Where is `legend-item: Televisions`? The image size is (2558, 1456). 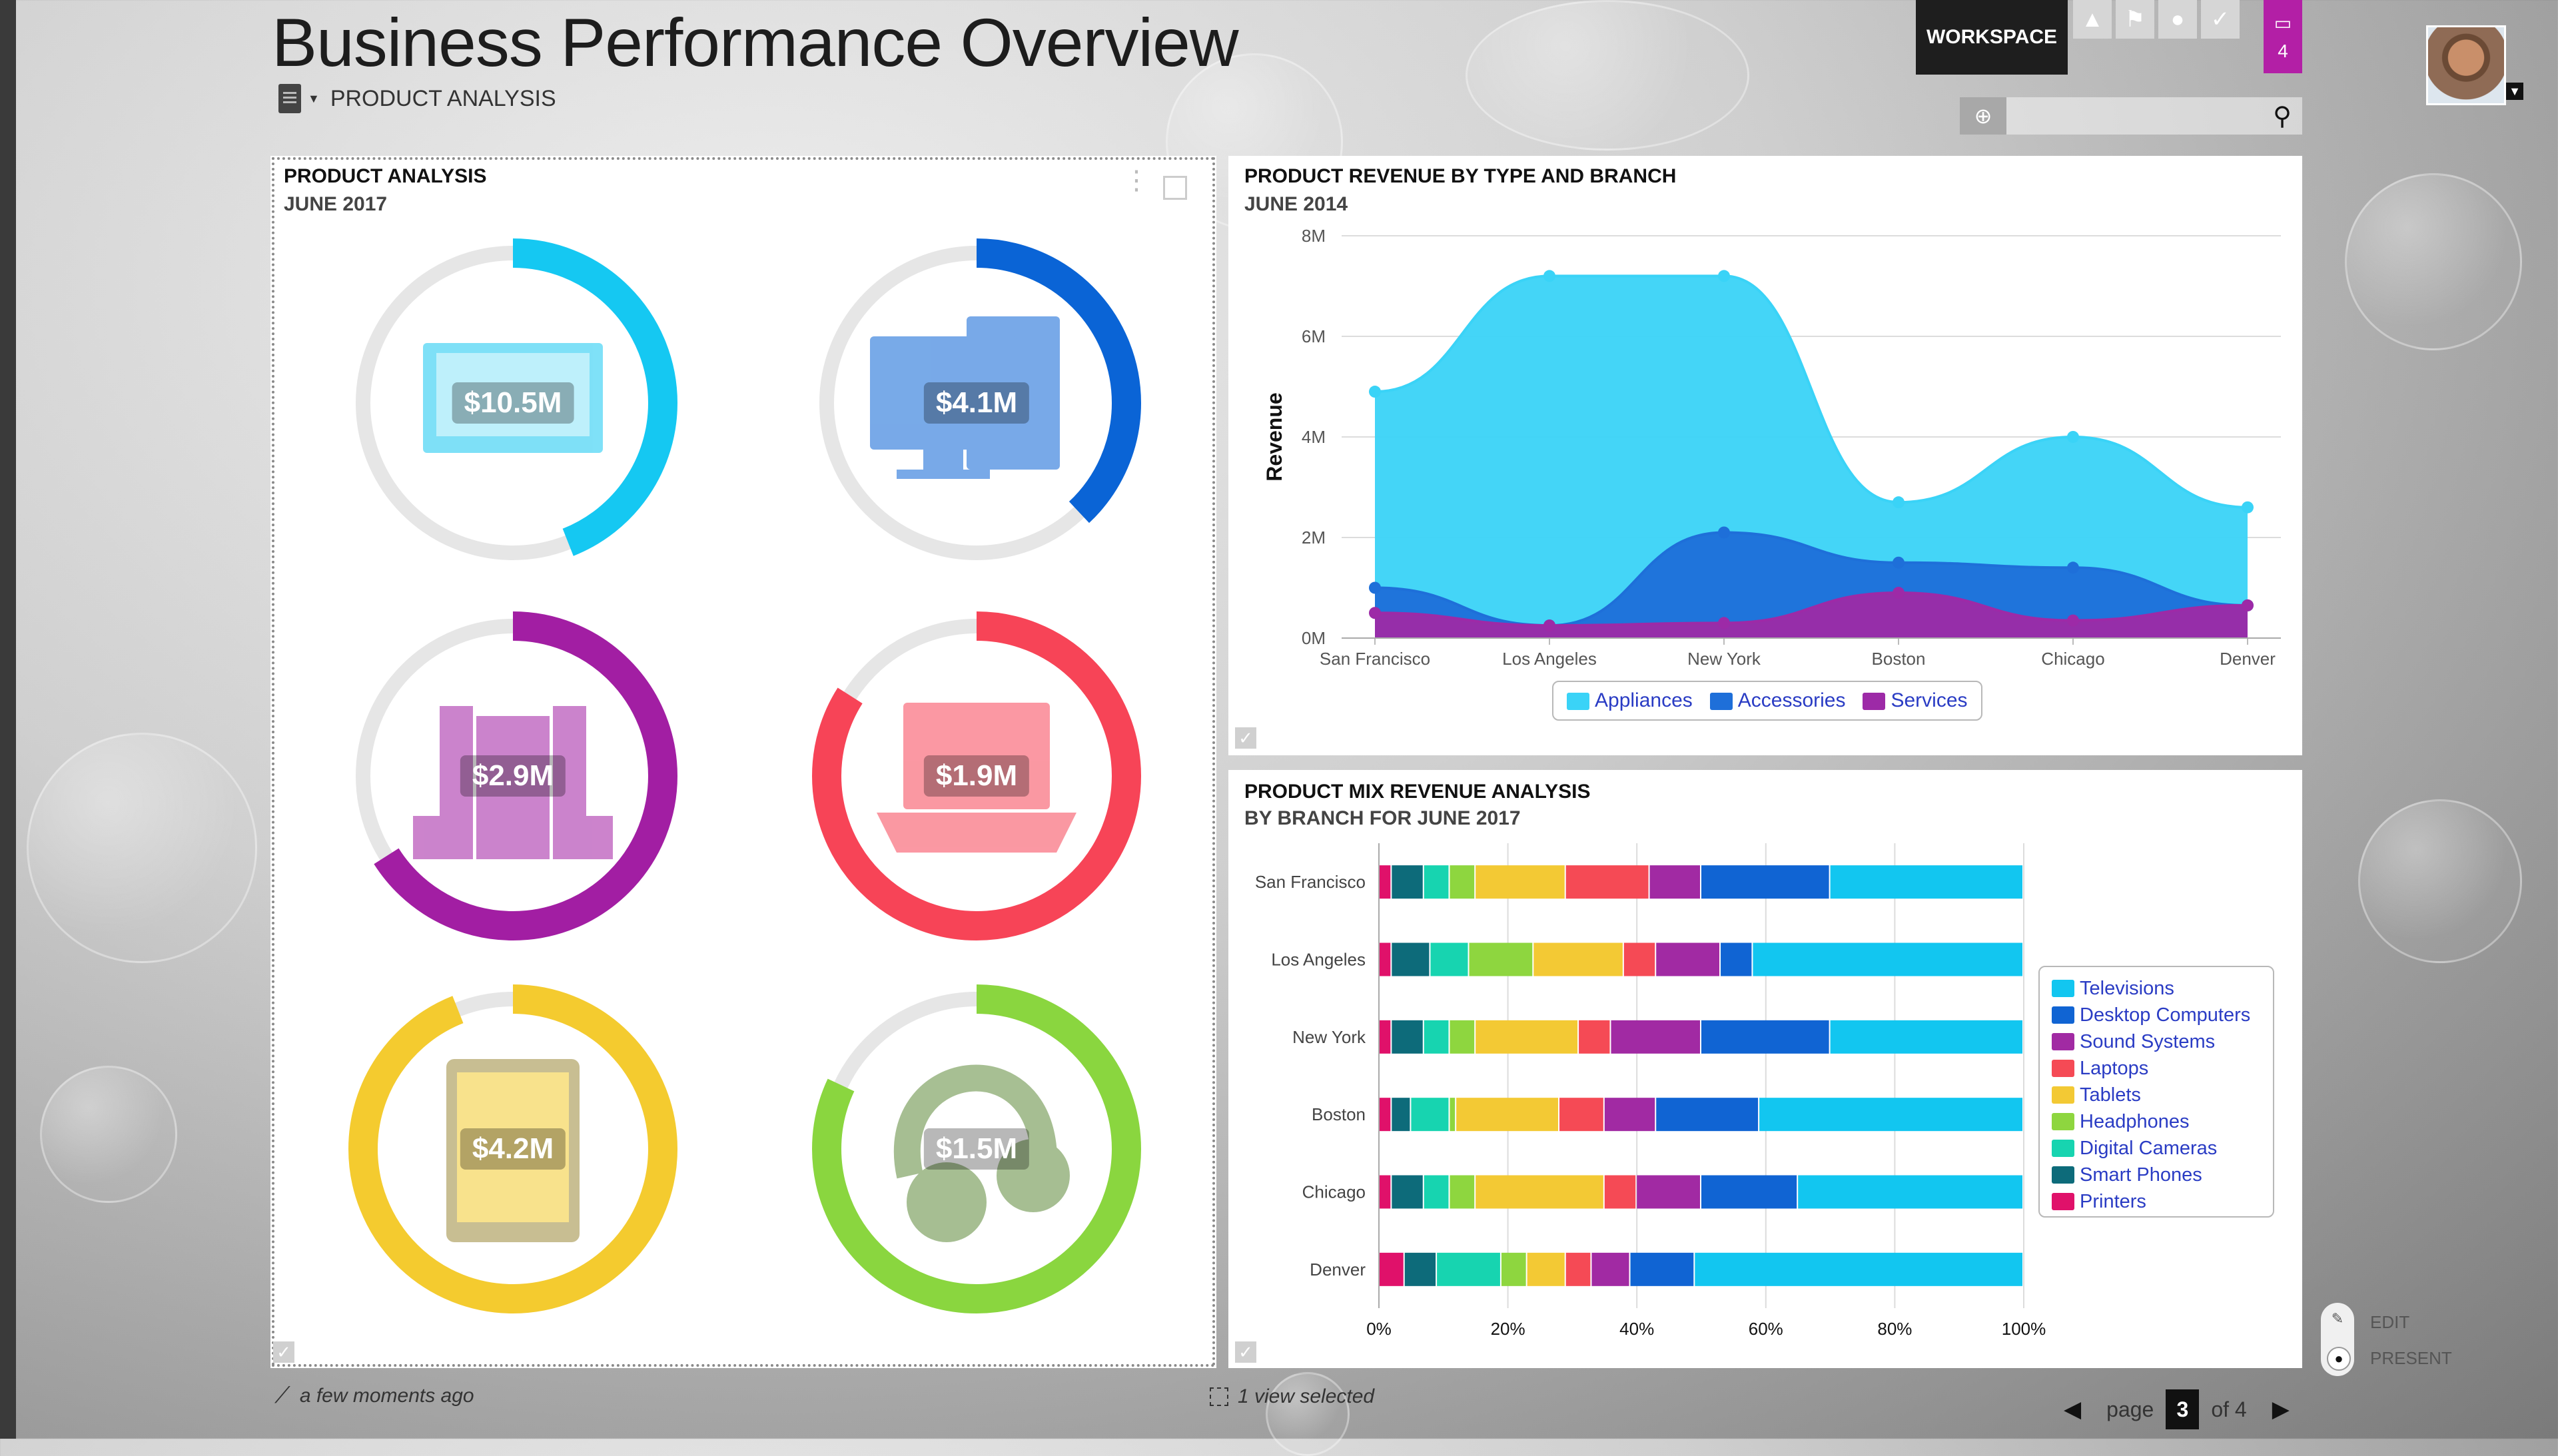 legend-item: Televisions is located at coordinates (2156, 988).